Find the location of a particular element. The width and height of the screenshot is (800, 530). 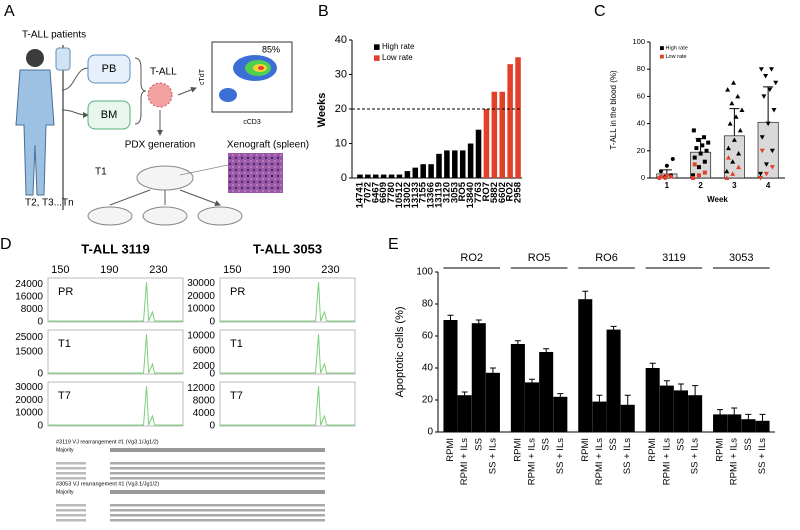

iv-bag is located at coordinates (63, 59).